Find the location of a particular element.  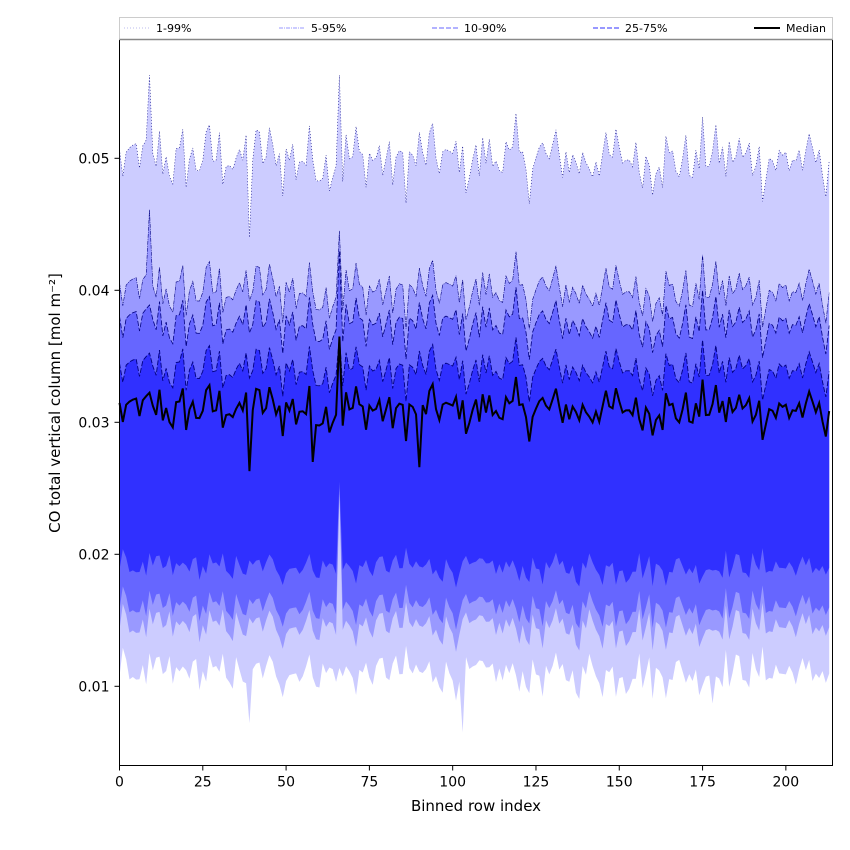

legend-label-1-99%: 1-99% is located at coordinates (173, 28).